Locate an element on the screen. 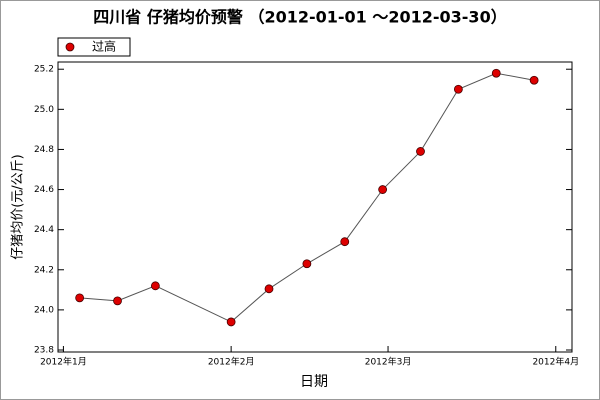  legend is located at coordinates (94, 47).